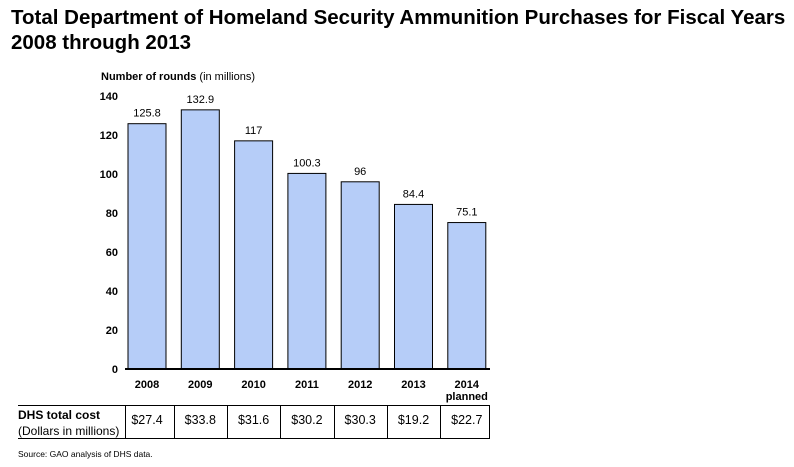 This screenshot has height=467, width=794. What do you see at coordinates (360, 385) in the screenshot?
I see `x-tick-label: 2012` at bounding box center [360, 385].